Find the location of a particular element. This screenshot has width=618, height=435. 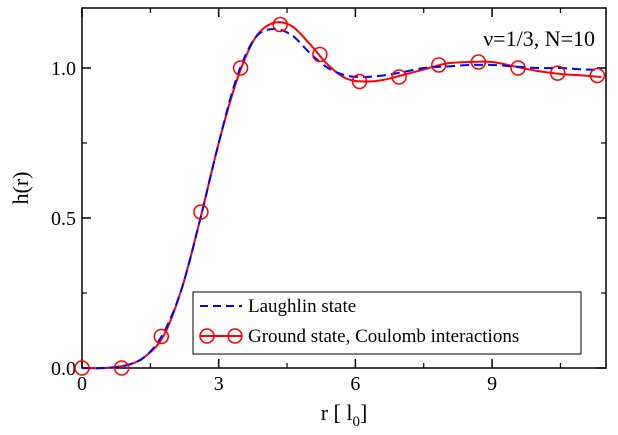

x-tick-label: 6 is located at coordinates (355, 384).